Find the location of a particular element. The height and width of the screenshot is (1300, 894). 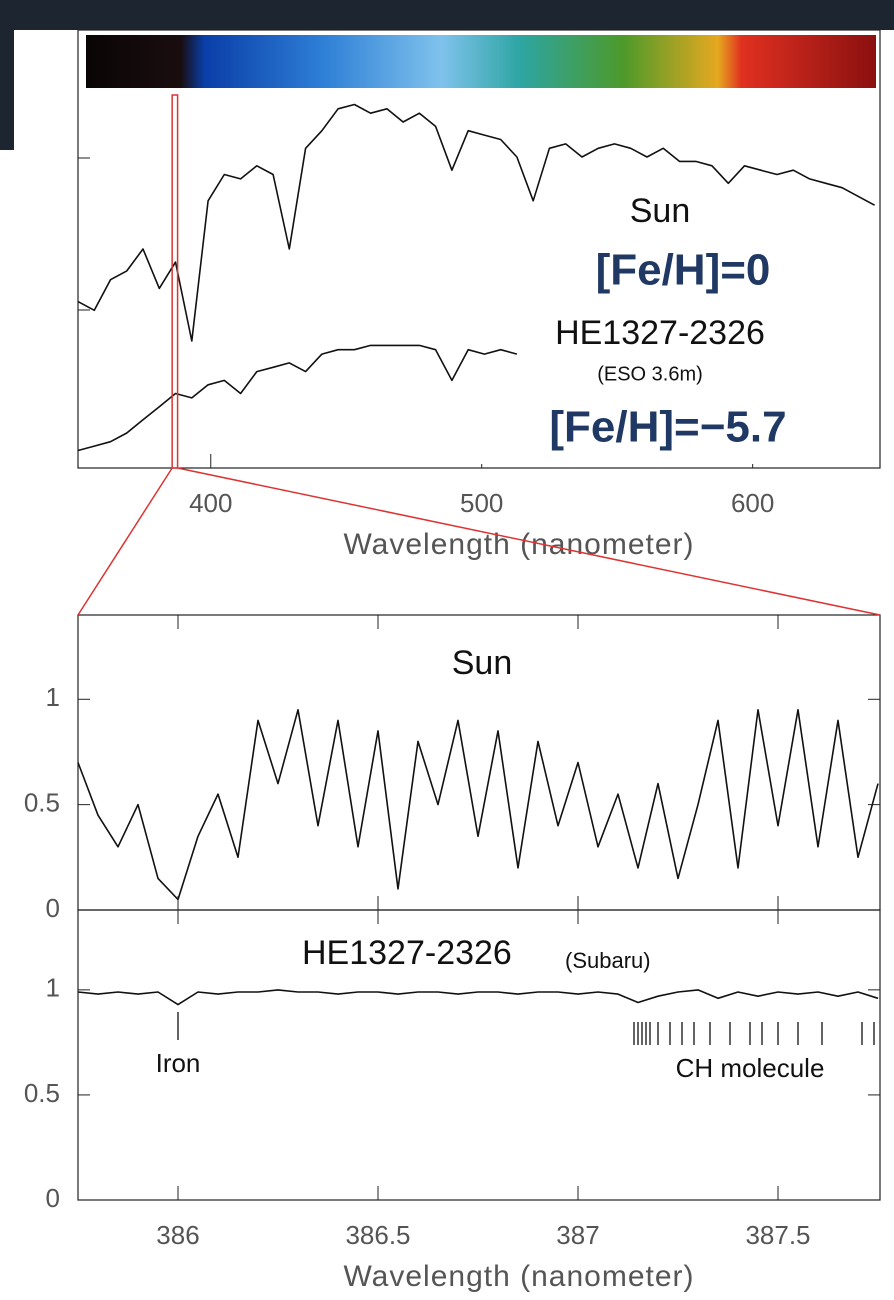

line-marker-label: CH molecule is located at coordinates (750, 1068).